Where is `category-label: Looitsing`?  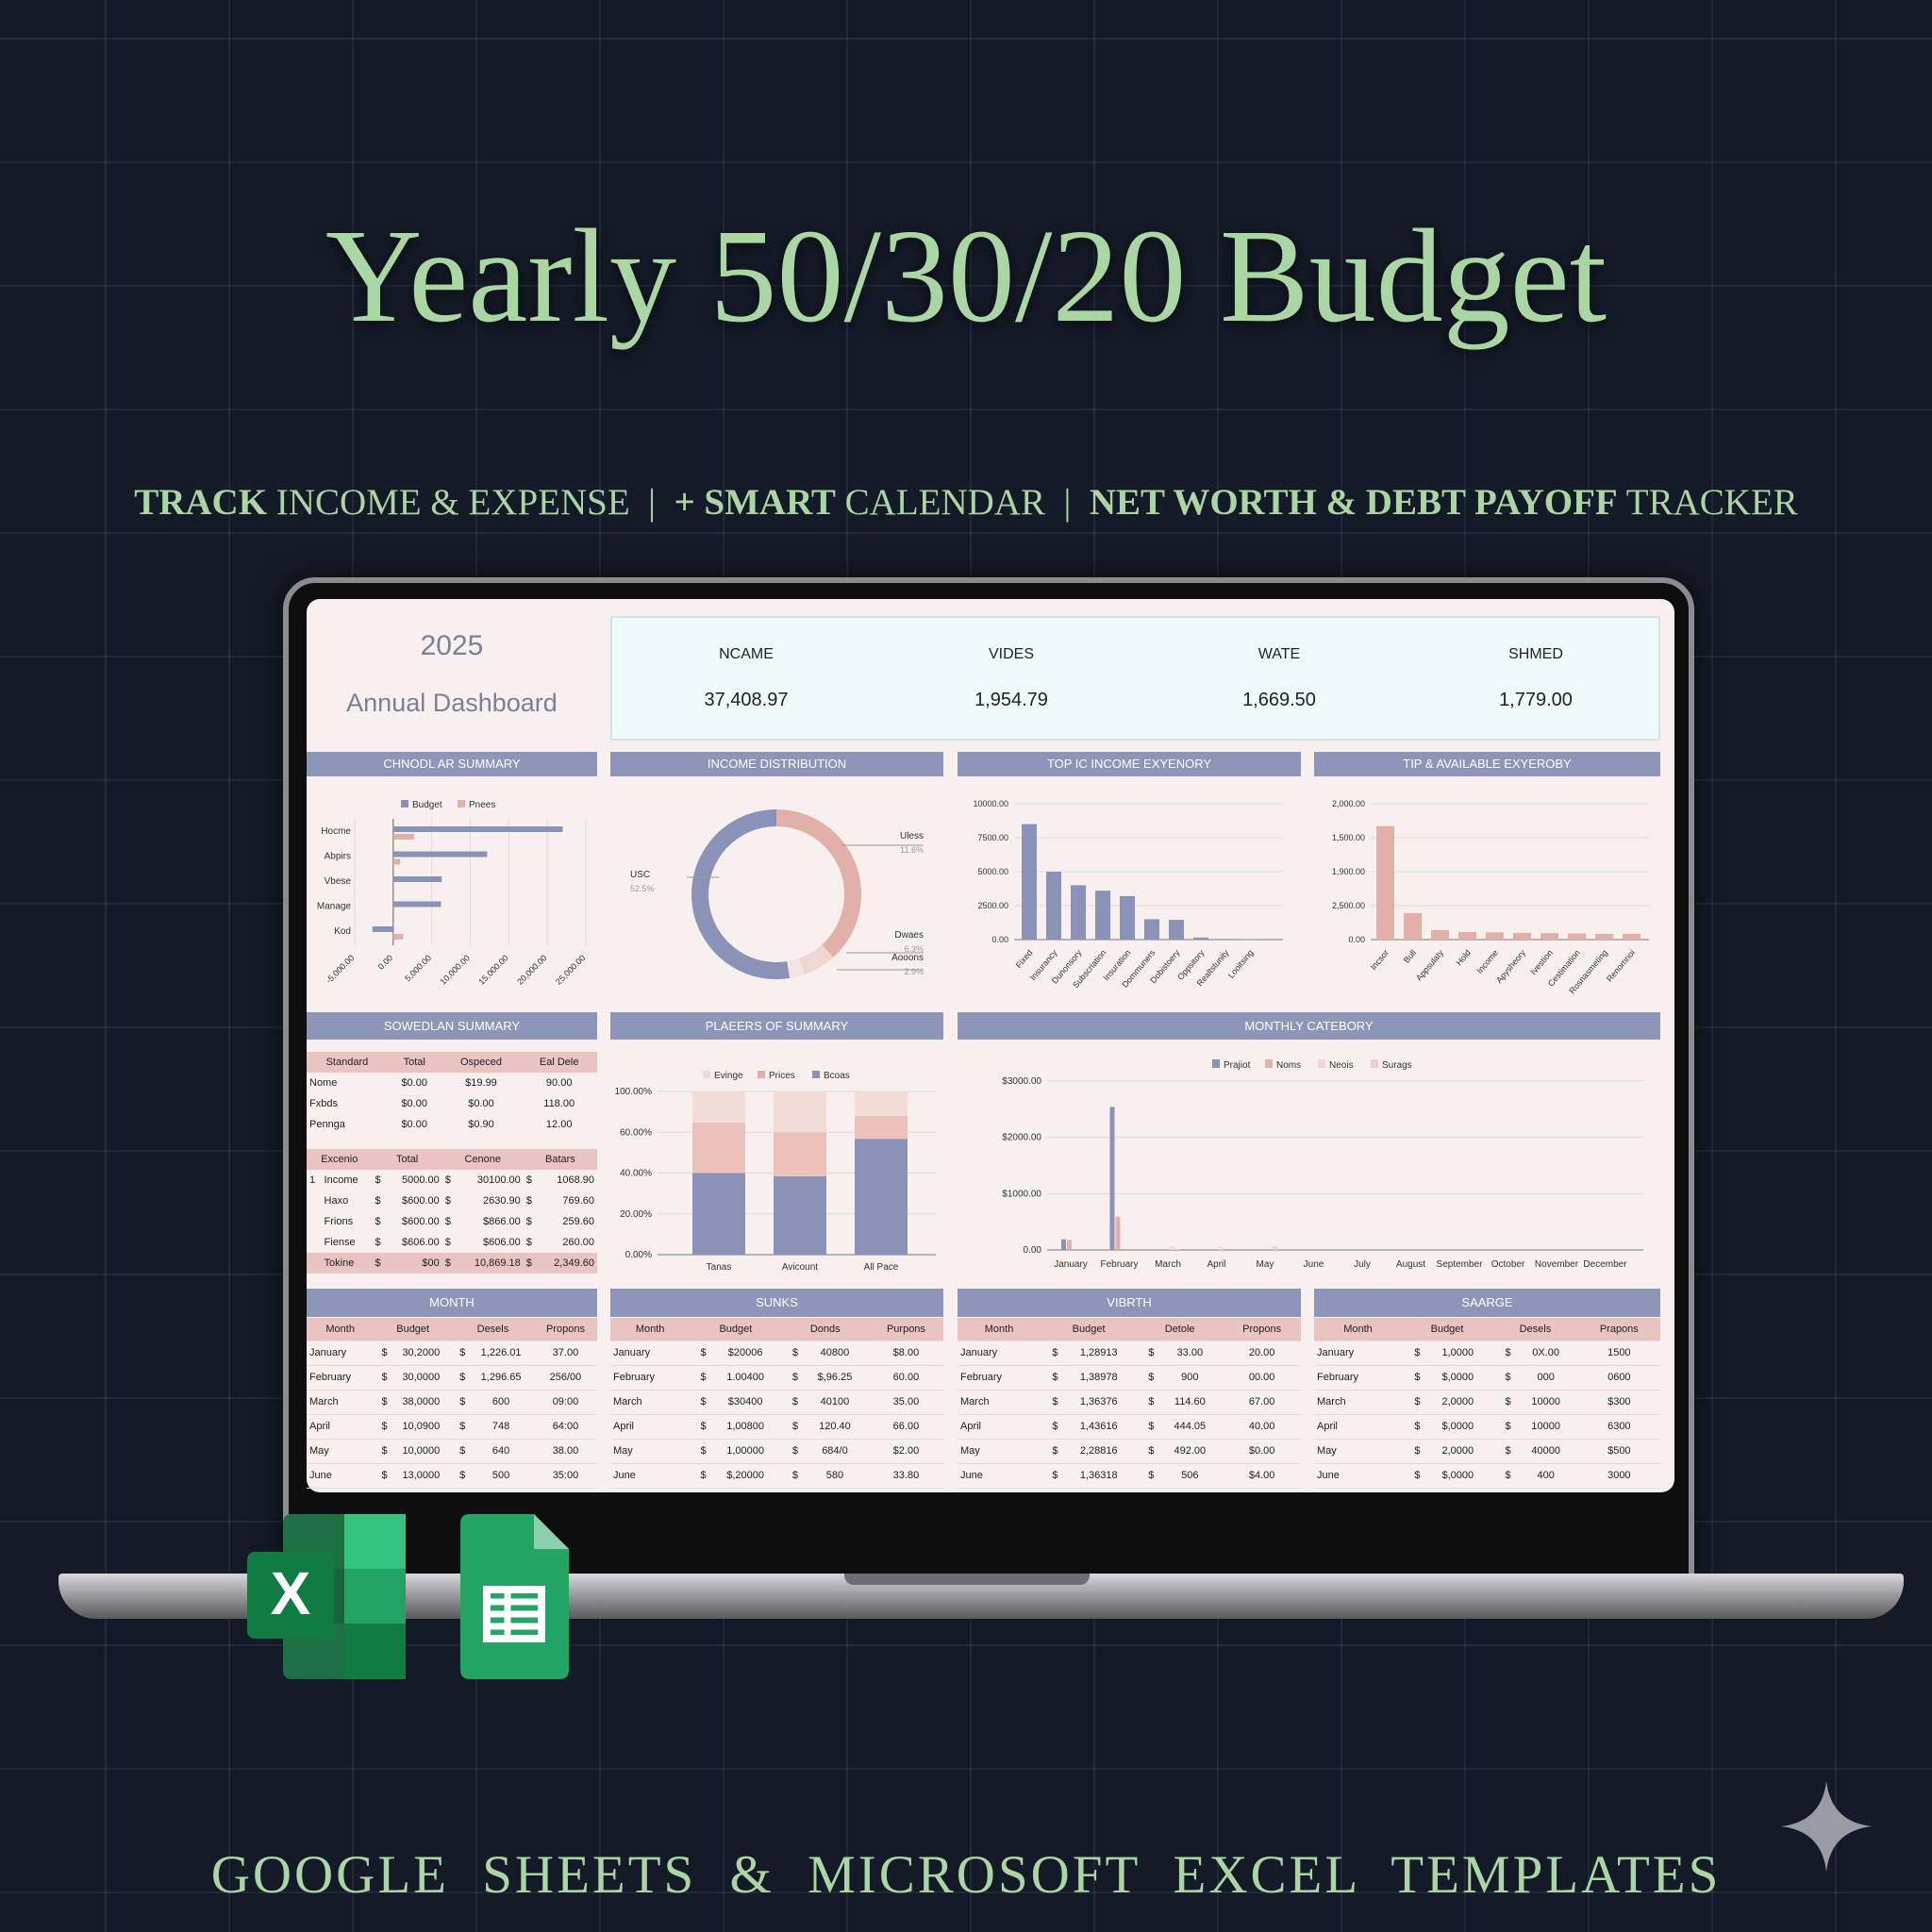 category-label: Looitsing is located at coordinates (1241, 964).